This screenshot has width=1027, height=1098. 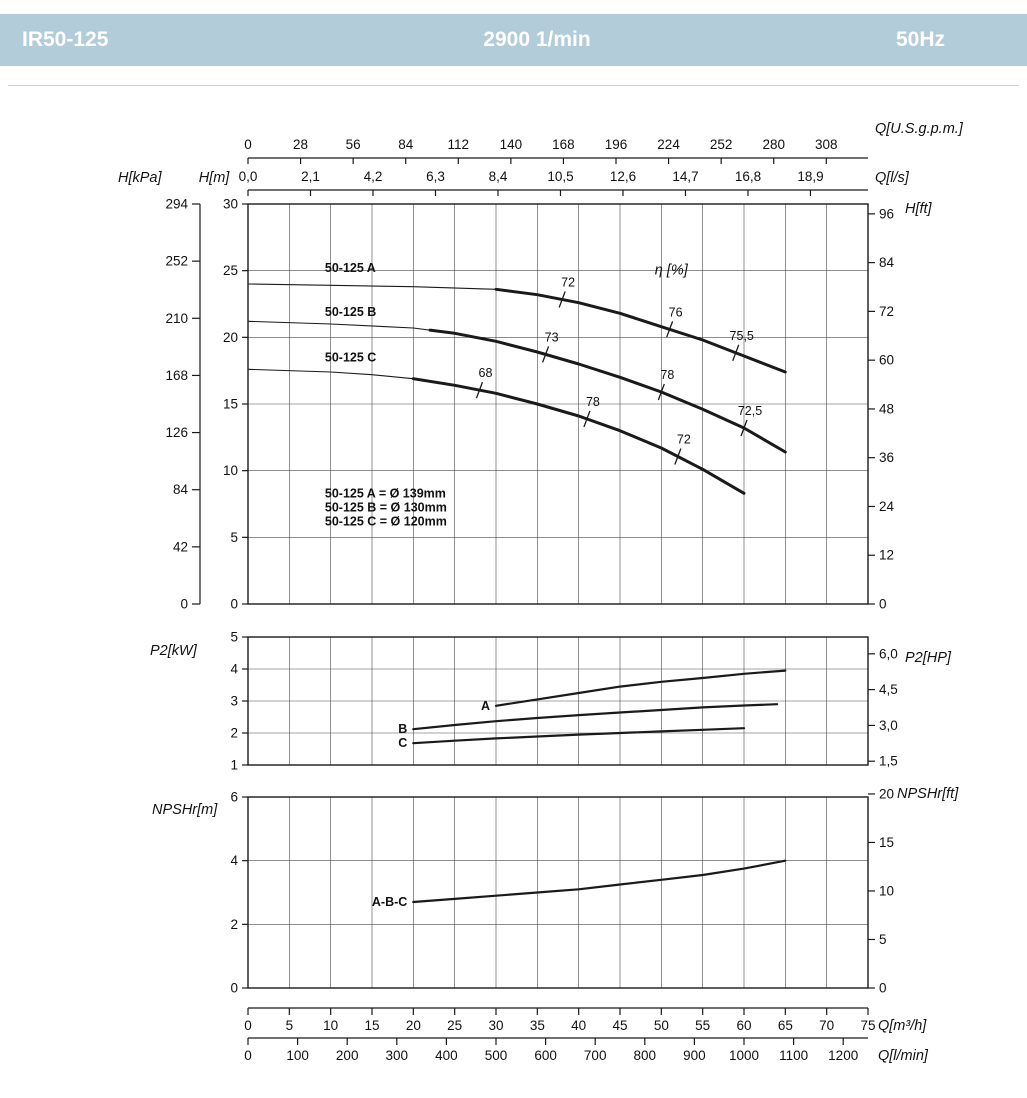 I want to click on tick-label: 308, so click(x=826, y=144).